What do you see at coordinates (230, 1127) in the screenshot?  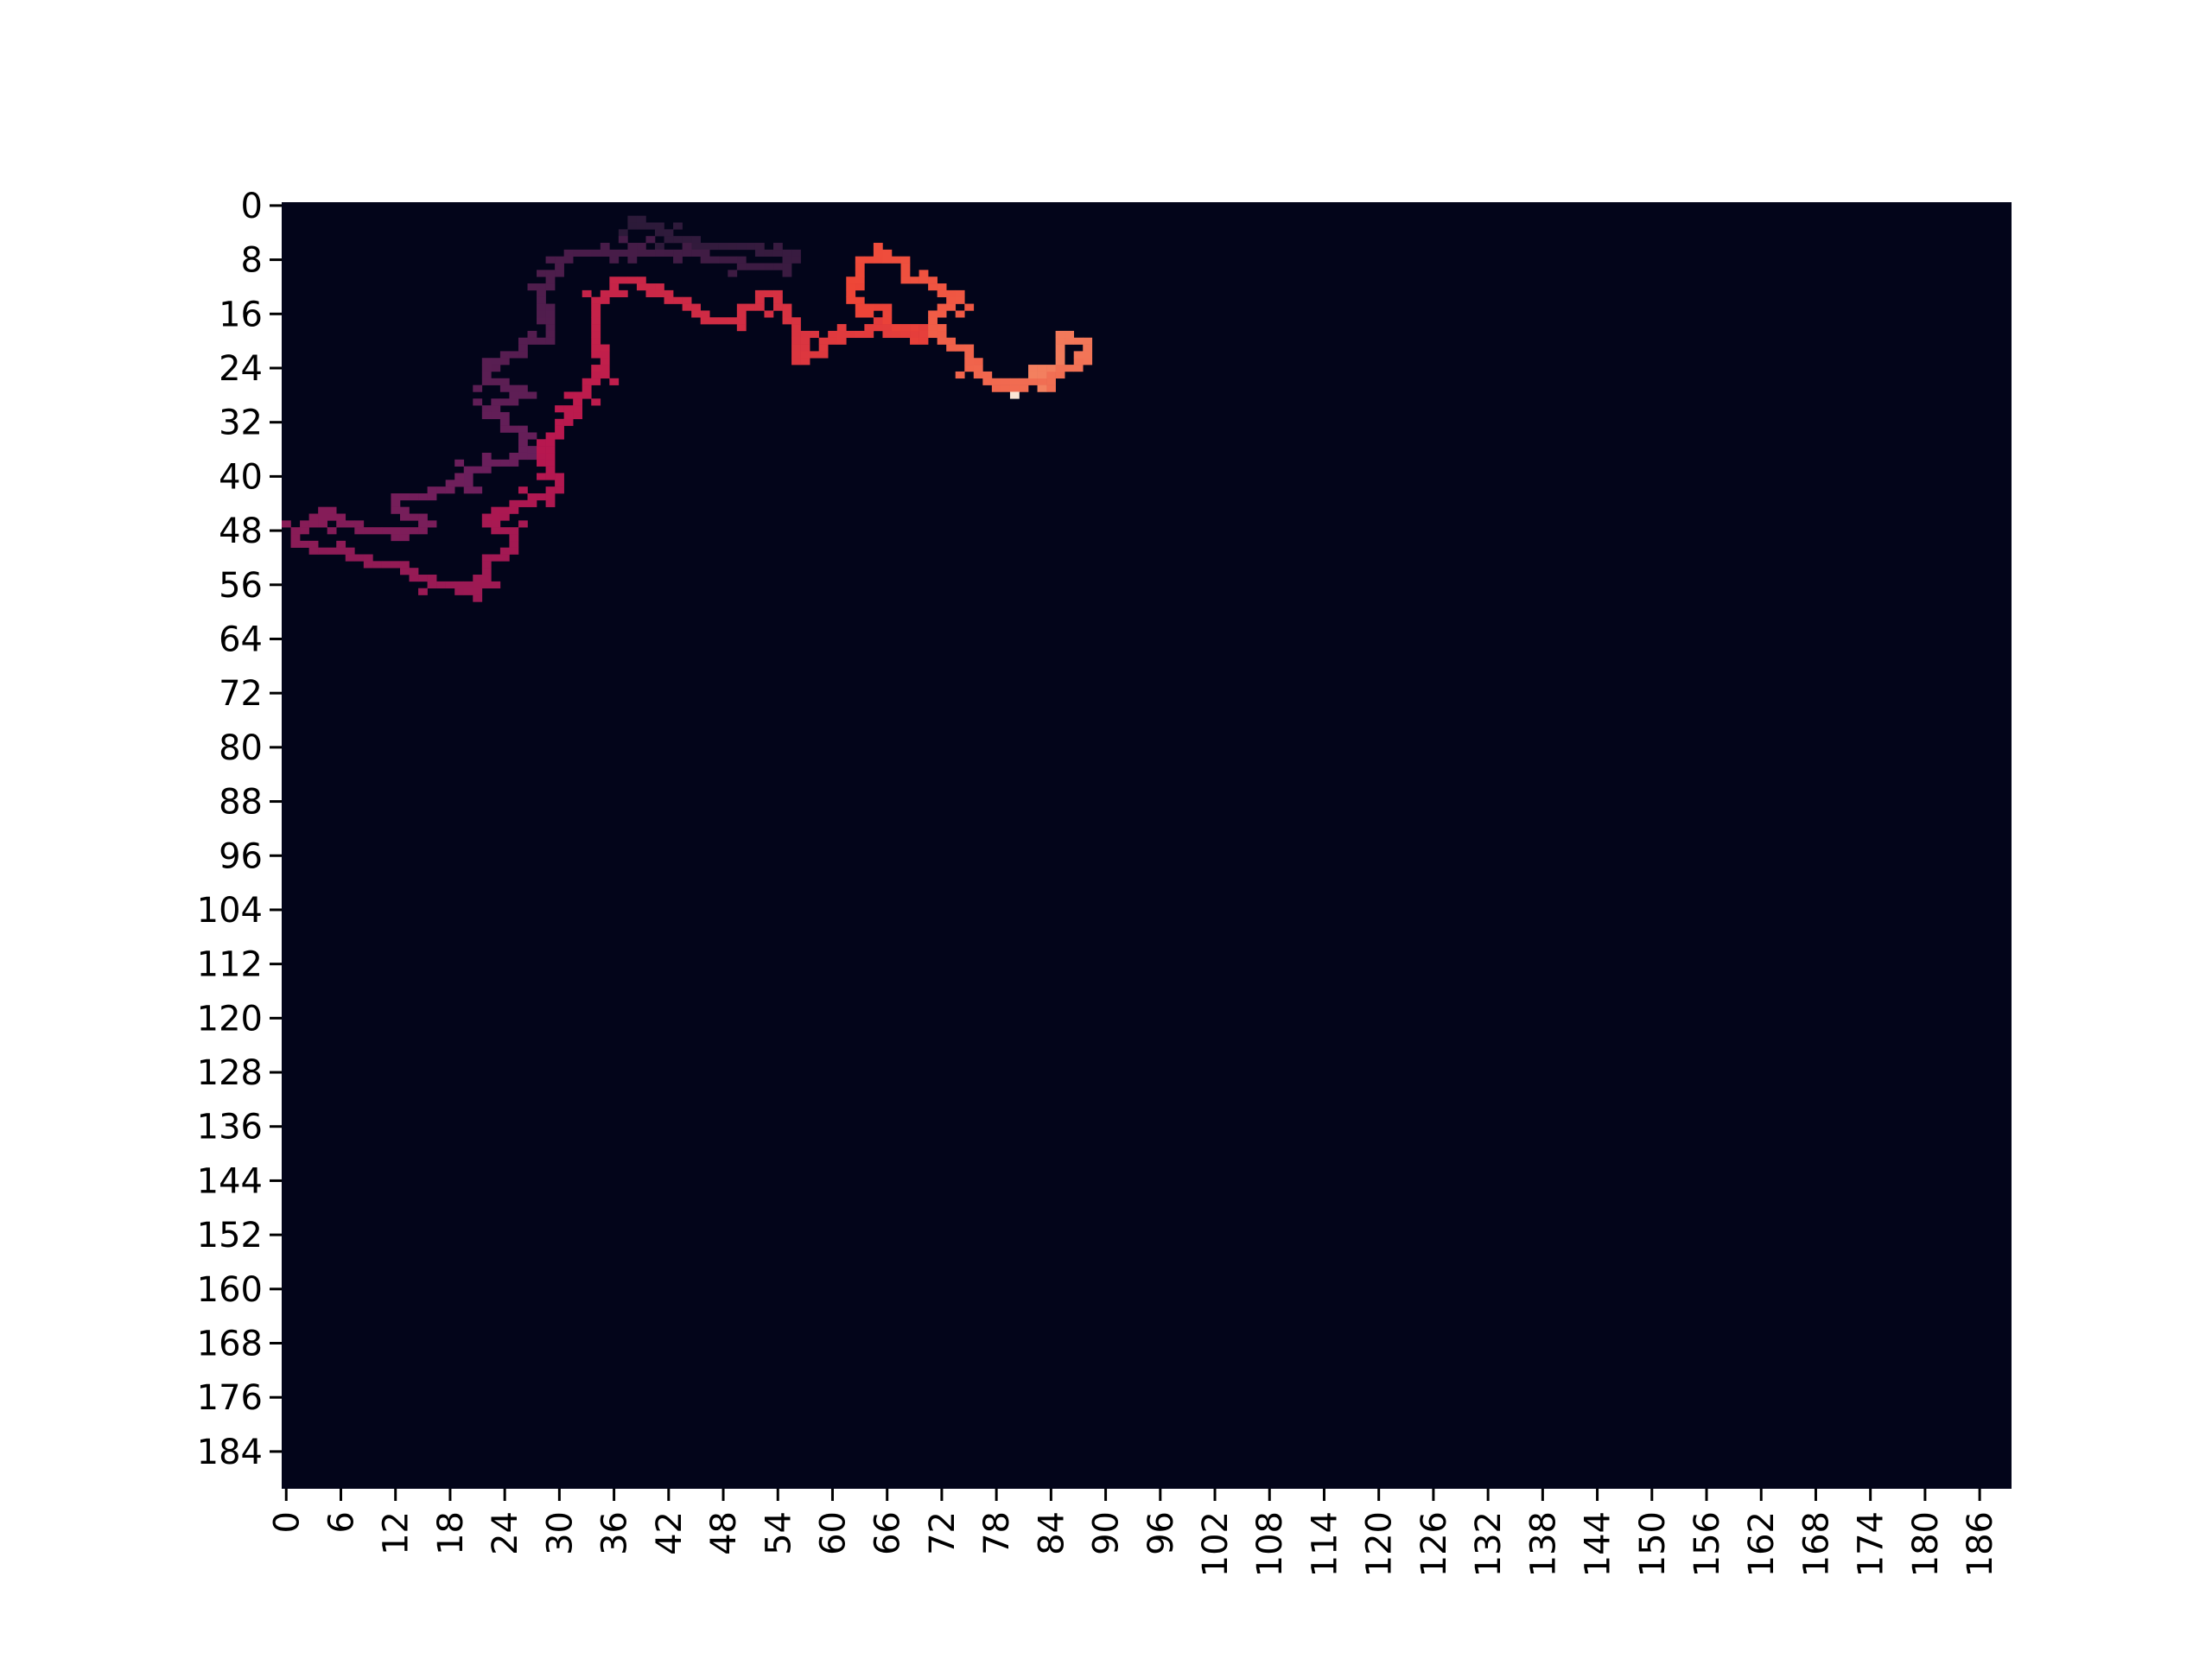 I see `y-tick-label: 136` at bounding box center [230, 1127].